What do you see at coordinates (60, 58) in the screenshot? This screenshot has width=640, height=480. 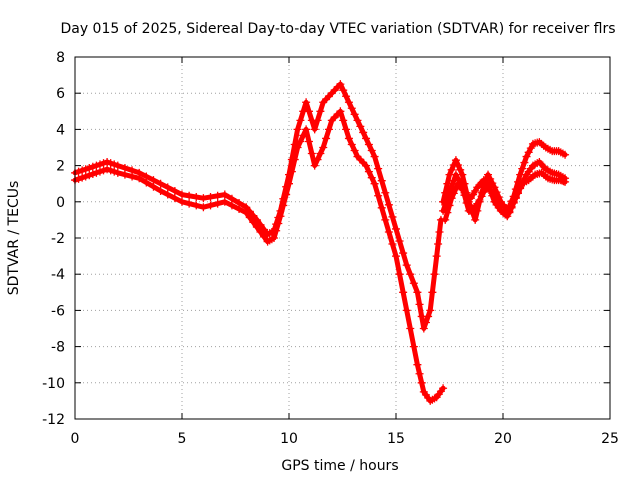 I see `y-tick-label: 8` at bounding box center [60, 58].